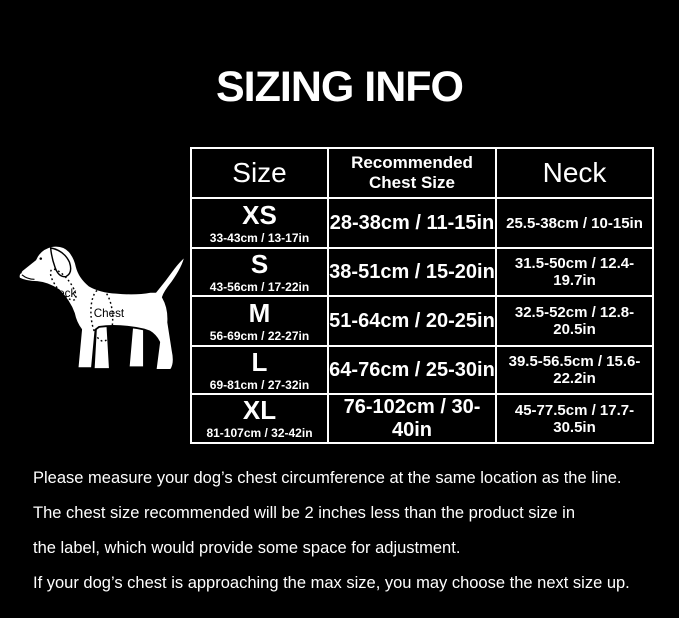 This screenshot has height=618, width=679. I want to click on table-row-xl-size: XL 81-107cm / 32-42in, so click(260, 418).